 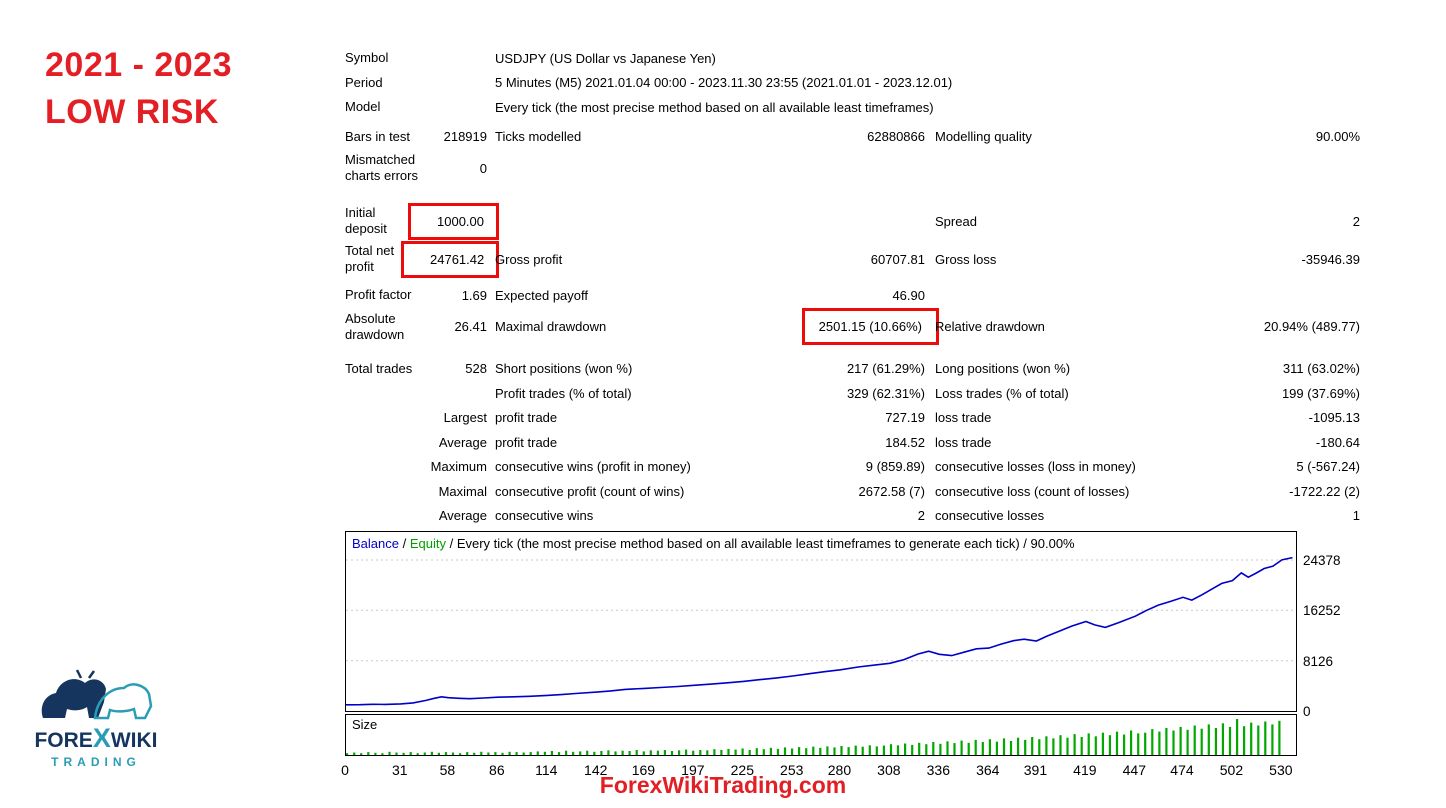 What do you see at coordinates (1324, 491) in the screenshot?
I see `report-value: -1722.22 (2)` at bounding box center [1324, 491].